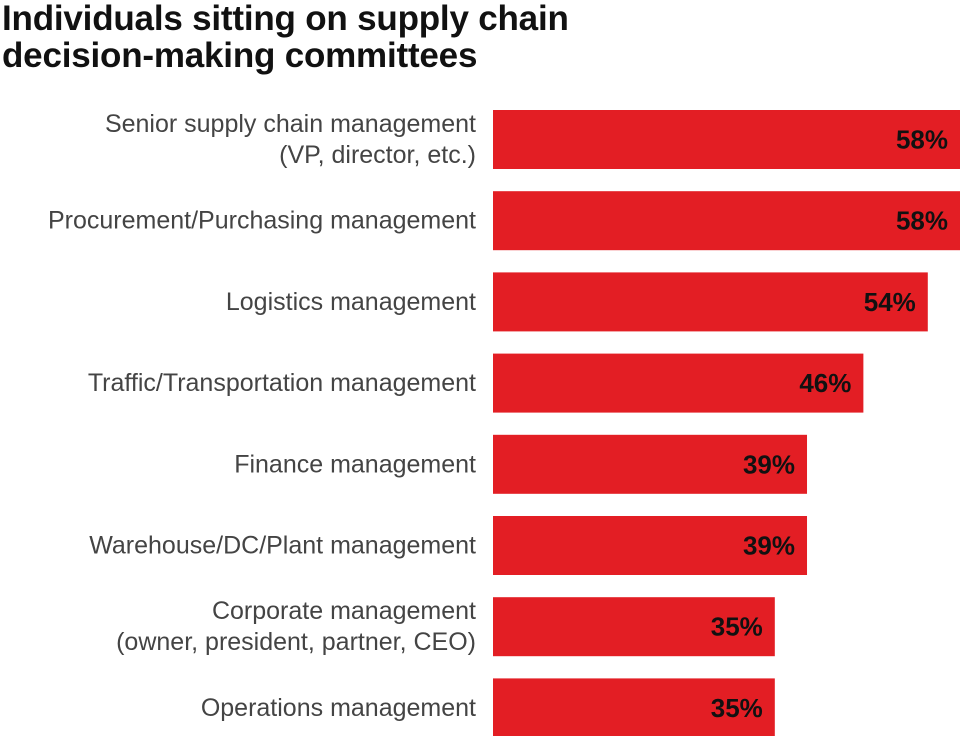 Image resolution: width=960 pixels, height=736 pixels. I want to click on category-label: Warehouse/DC/Plant management, so click(282, 546).